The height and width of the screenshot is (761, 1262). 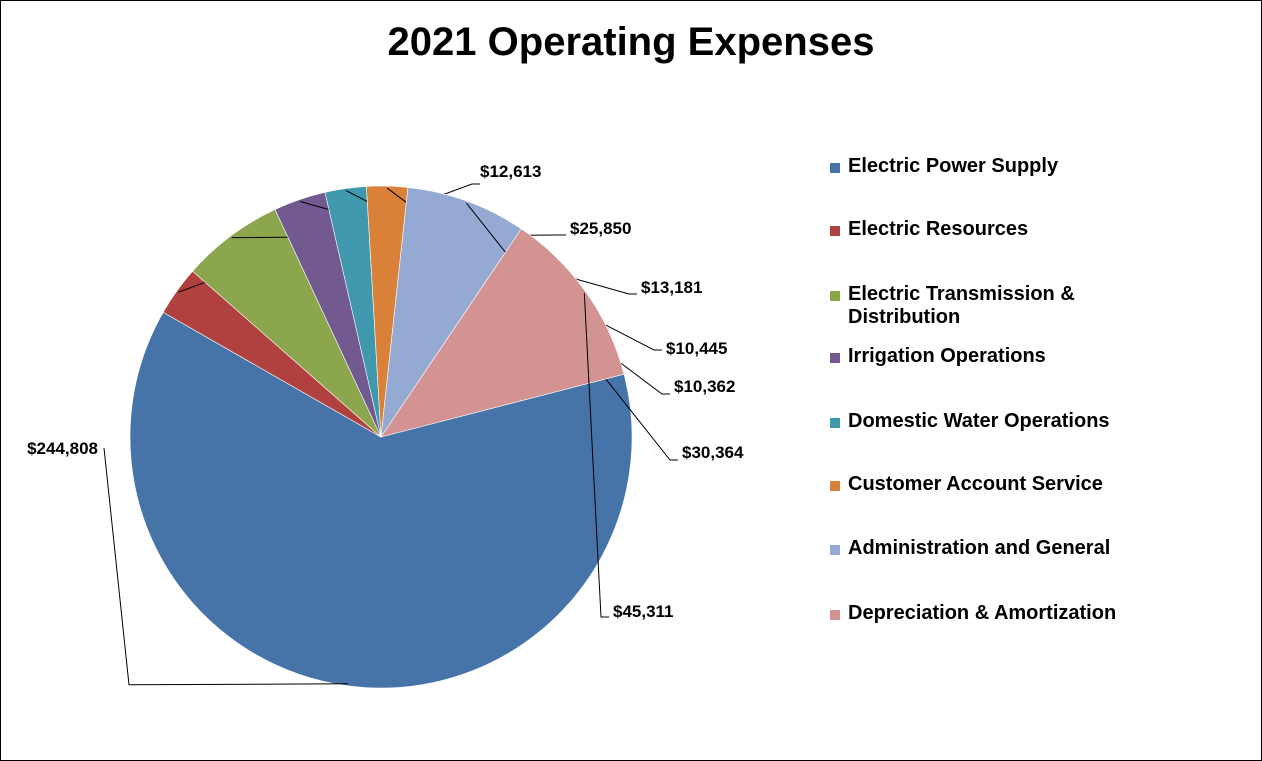 What do you see at coordinates (600, 228) in the screenshot?
I see `slice-value-label: $25,850` at bounding box center [600, 228].